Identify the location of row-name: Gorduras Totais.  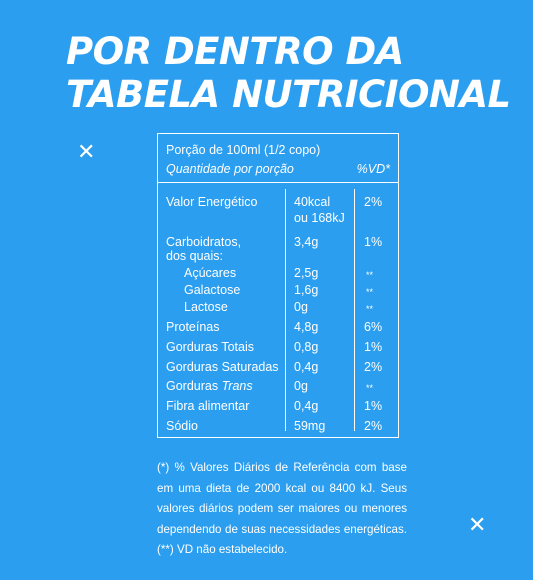
(210, 347).